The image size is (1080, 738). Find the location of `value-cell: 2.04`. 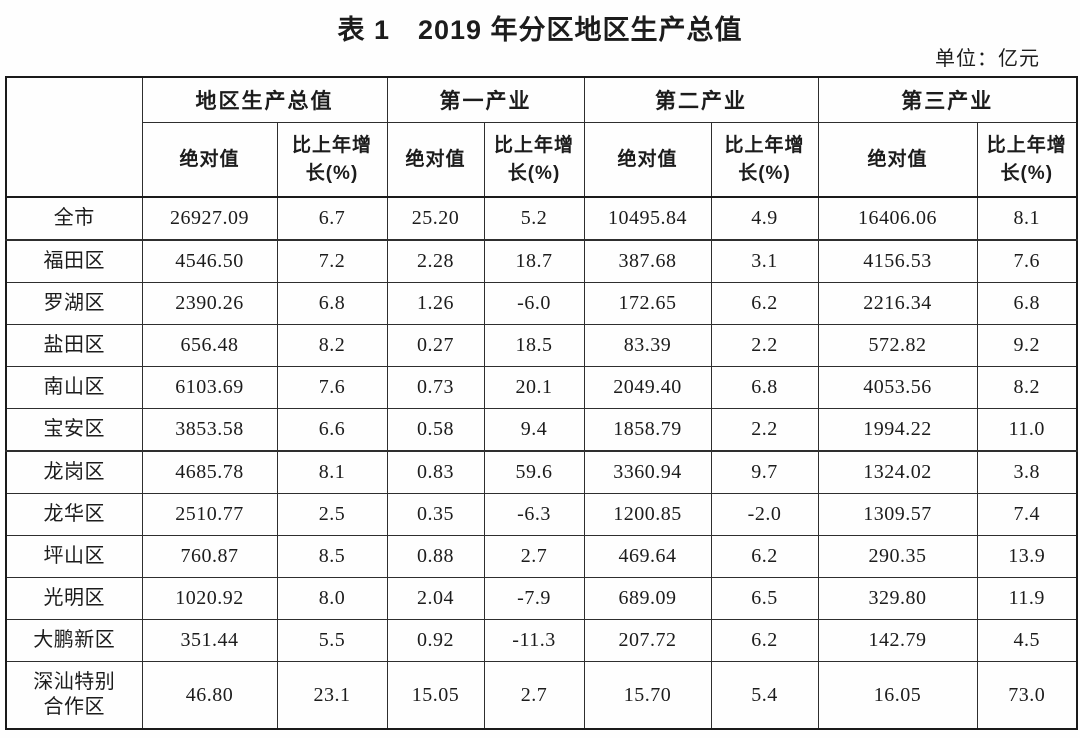

value-cell: 2.04 is located at coordinates (435, 598).